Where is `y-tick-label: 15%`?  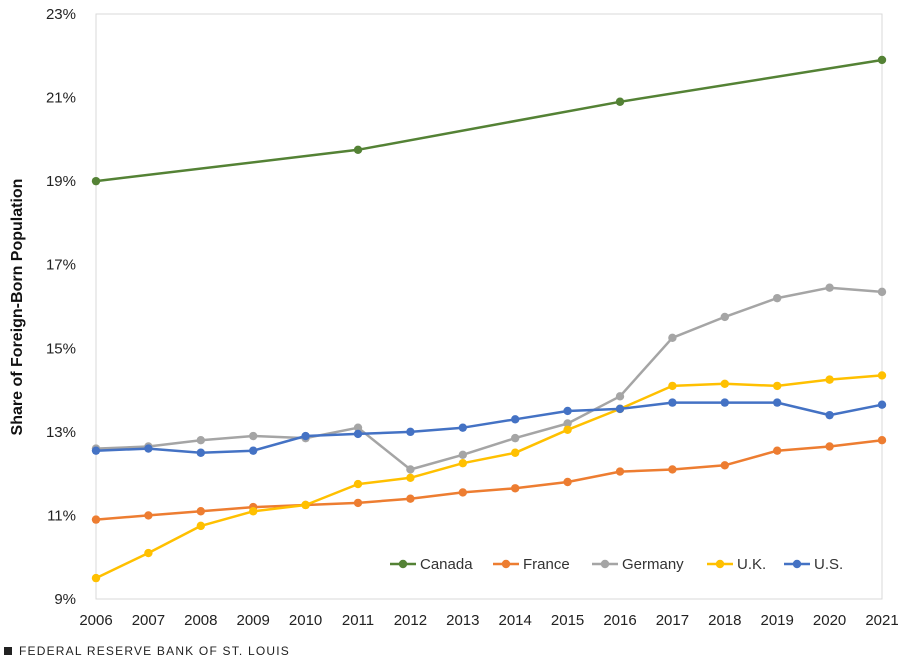
y-tick-label: 15% is located at coordinates (61, 348).